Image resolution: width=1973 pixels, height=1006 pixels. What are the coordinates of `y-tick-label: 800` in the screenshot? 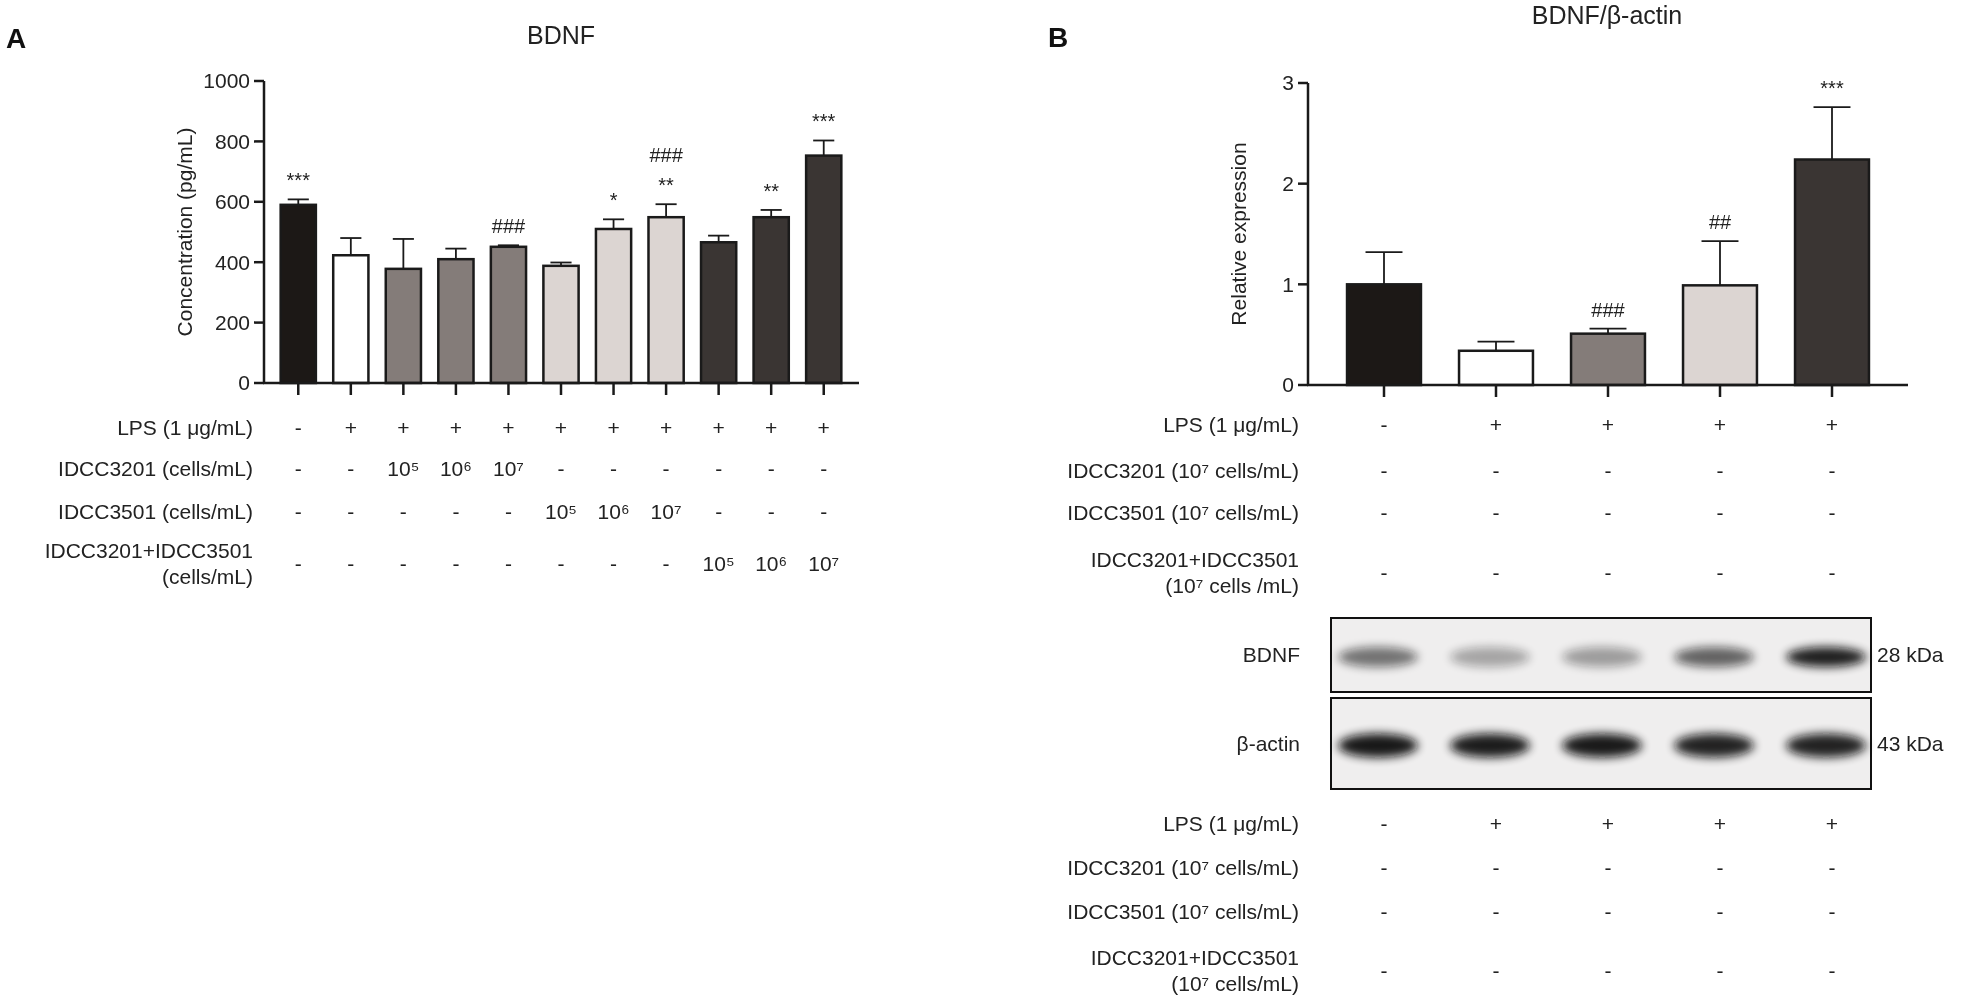 It's located at (232, 141).